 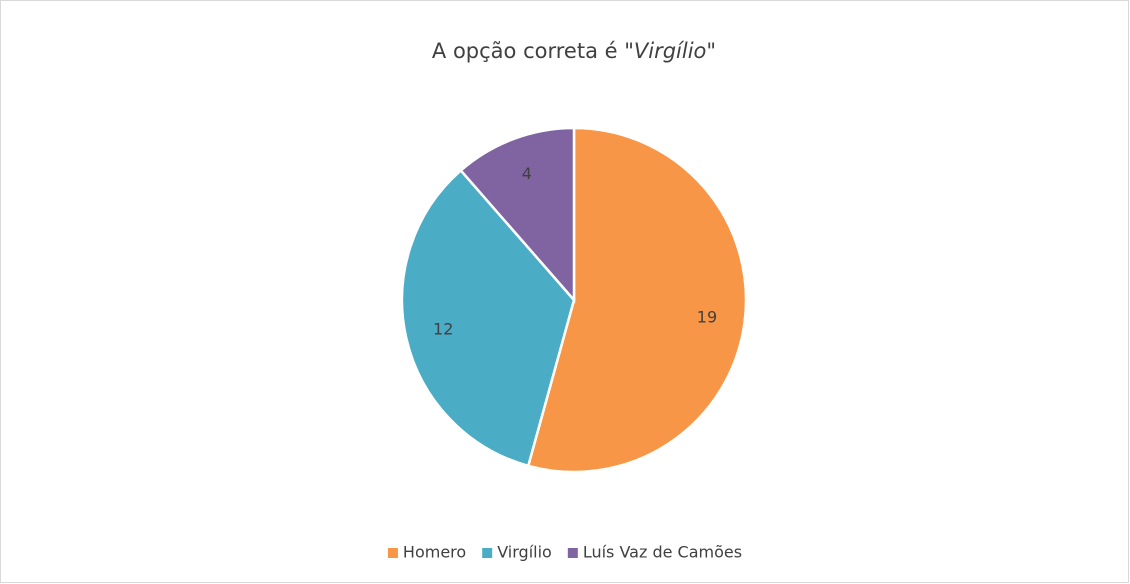 I want to click on chart-title: A opção correta é "Virgílio", so click(x=574, y=51).